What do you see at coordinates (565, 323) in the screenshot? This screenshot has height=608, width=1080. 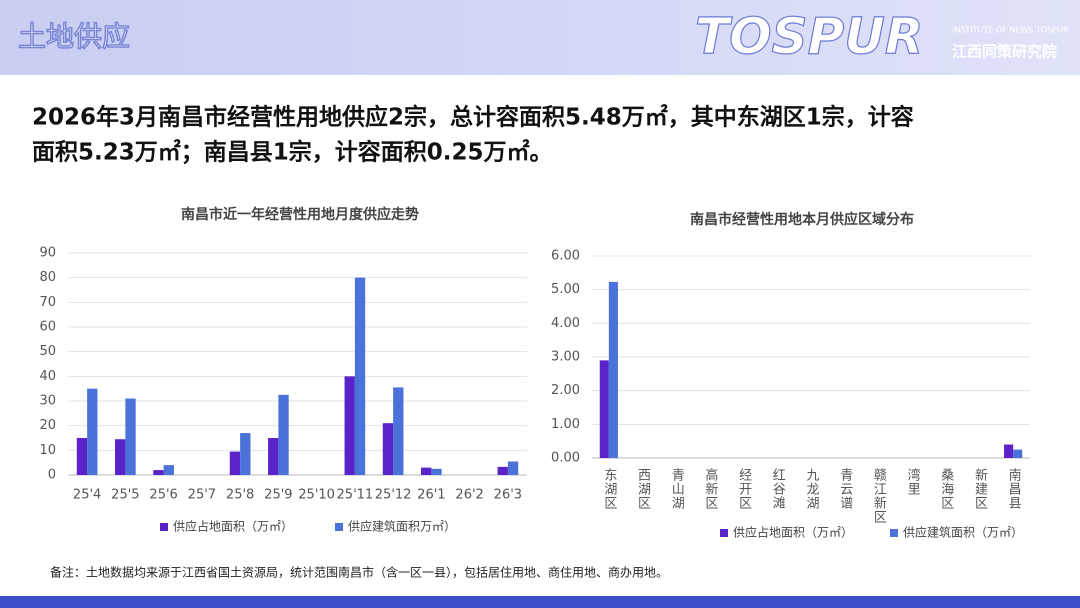 I see `y-tick-label: 4.00` at bounding box center [565, 323].